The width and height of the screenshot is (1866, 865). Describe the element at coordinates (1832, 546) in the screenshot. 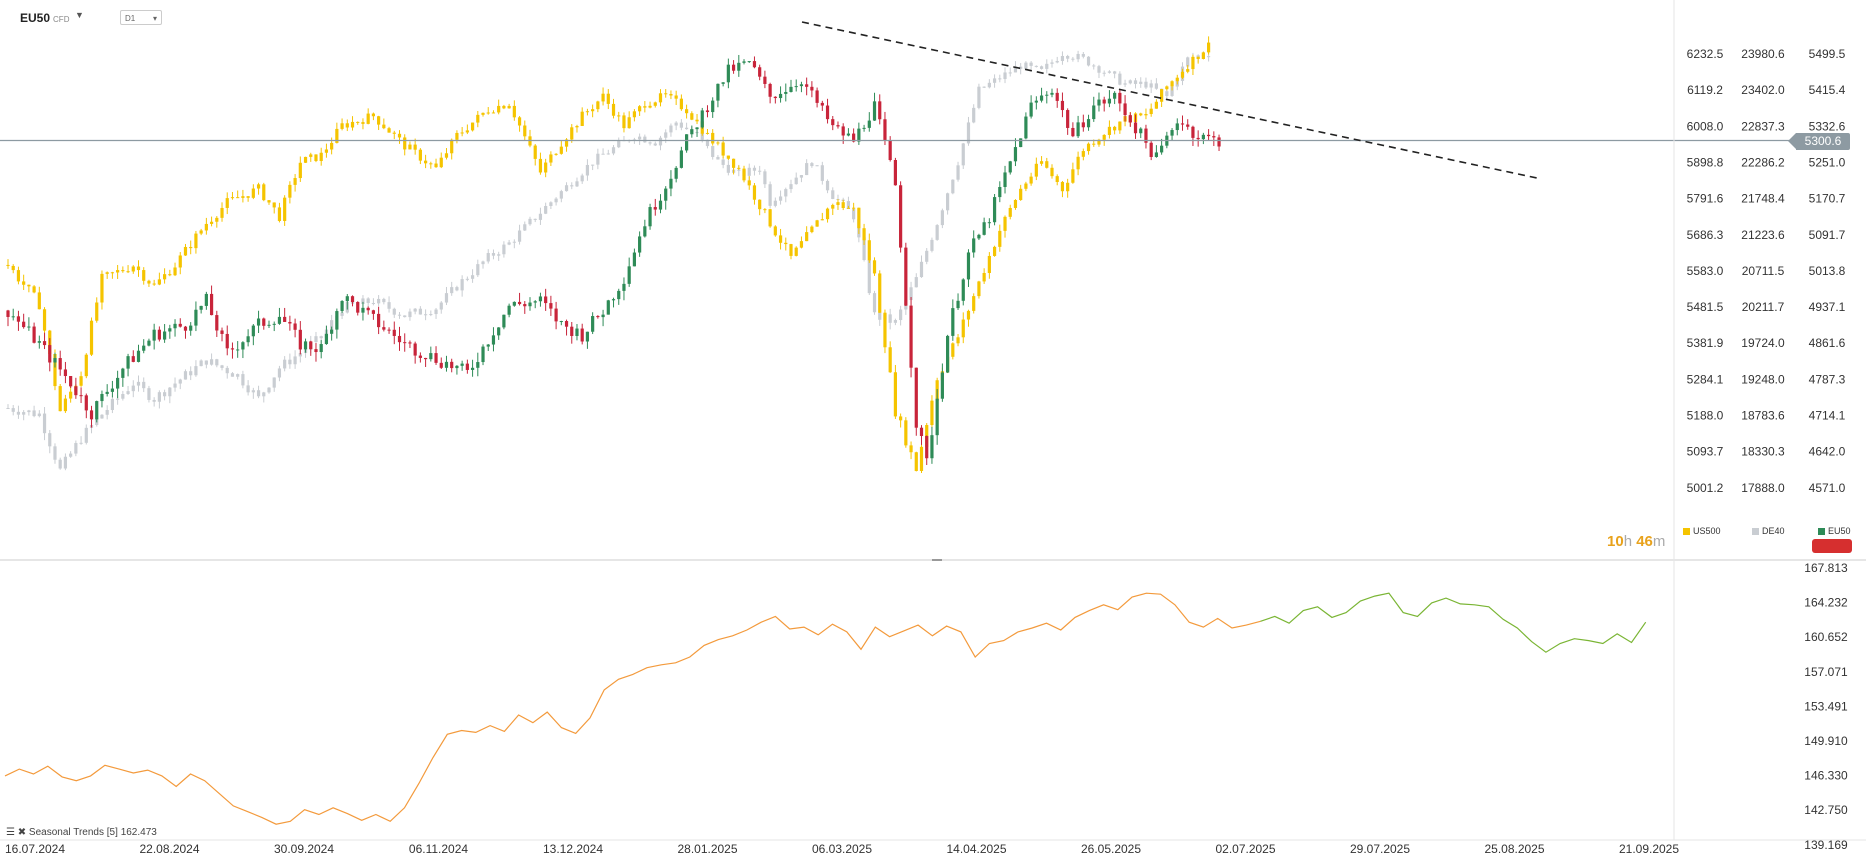

I see `sell-button` at that location.